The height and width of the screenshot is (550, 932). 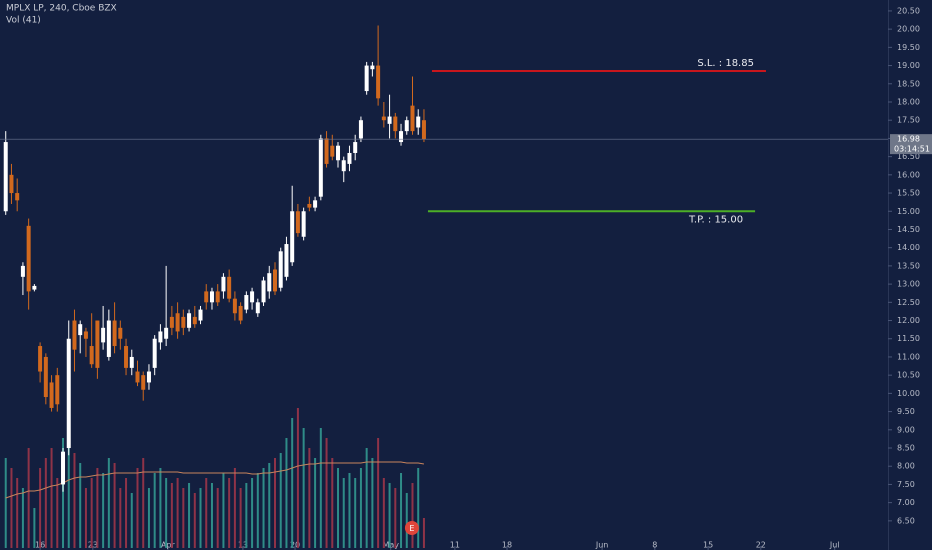 What do you see at coordinates (906, 429) in the screenshot?
I see `y-tick-label: 9.00` at bounding box center [906, 429].